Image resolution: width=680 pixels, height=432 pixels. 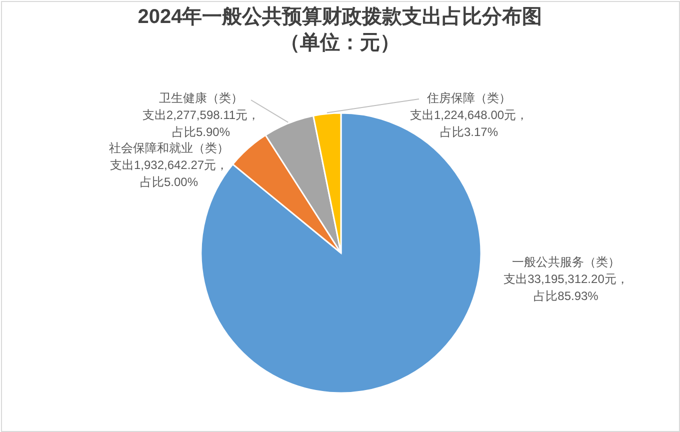 What do you see at coordinates (169, 173) in the screenshot?
I see `data-label: 支出1,932,642.27元，占比5.00%` at bounding box center [169, 173].